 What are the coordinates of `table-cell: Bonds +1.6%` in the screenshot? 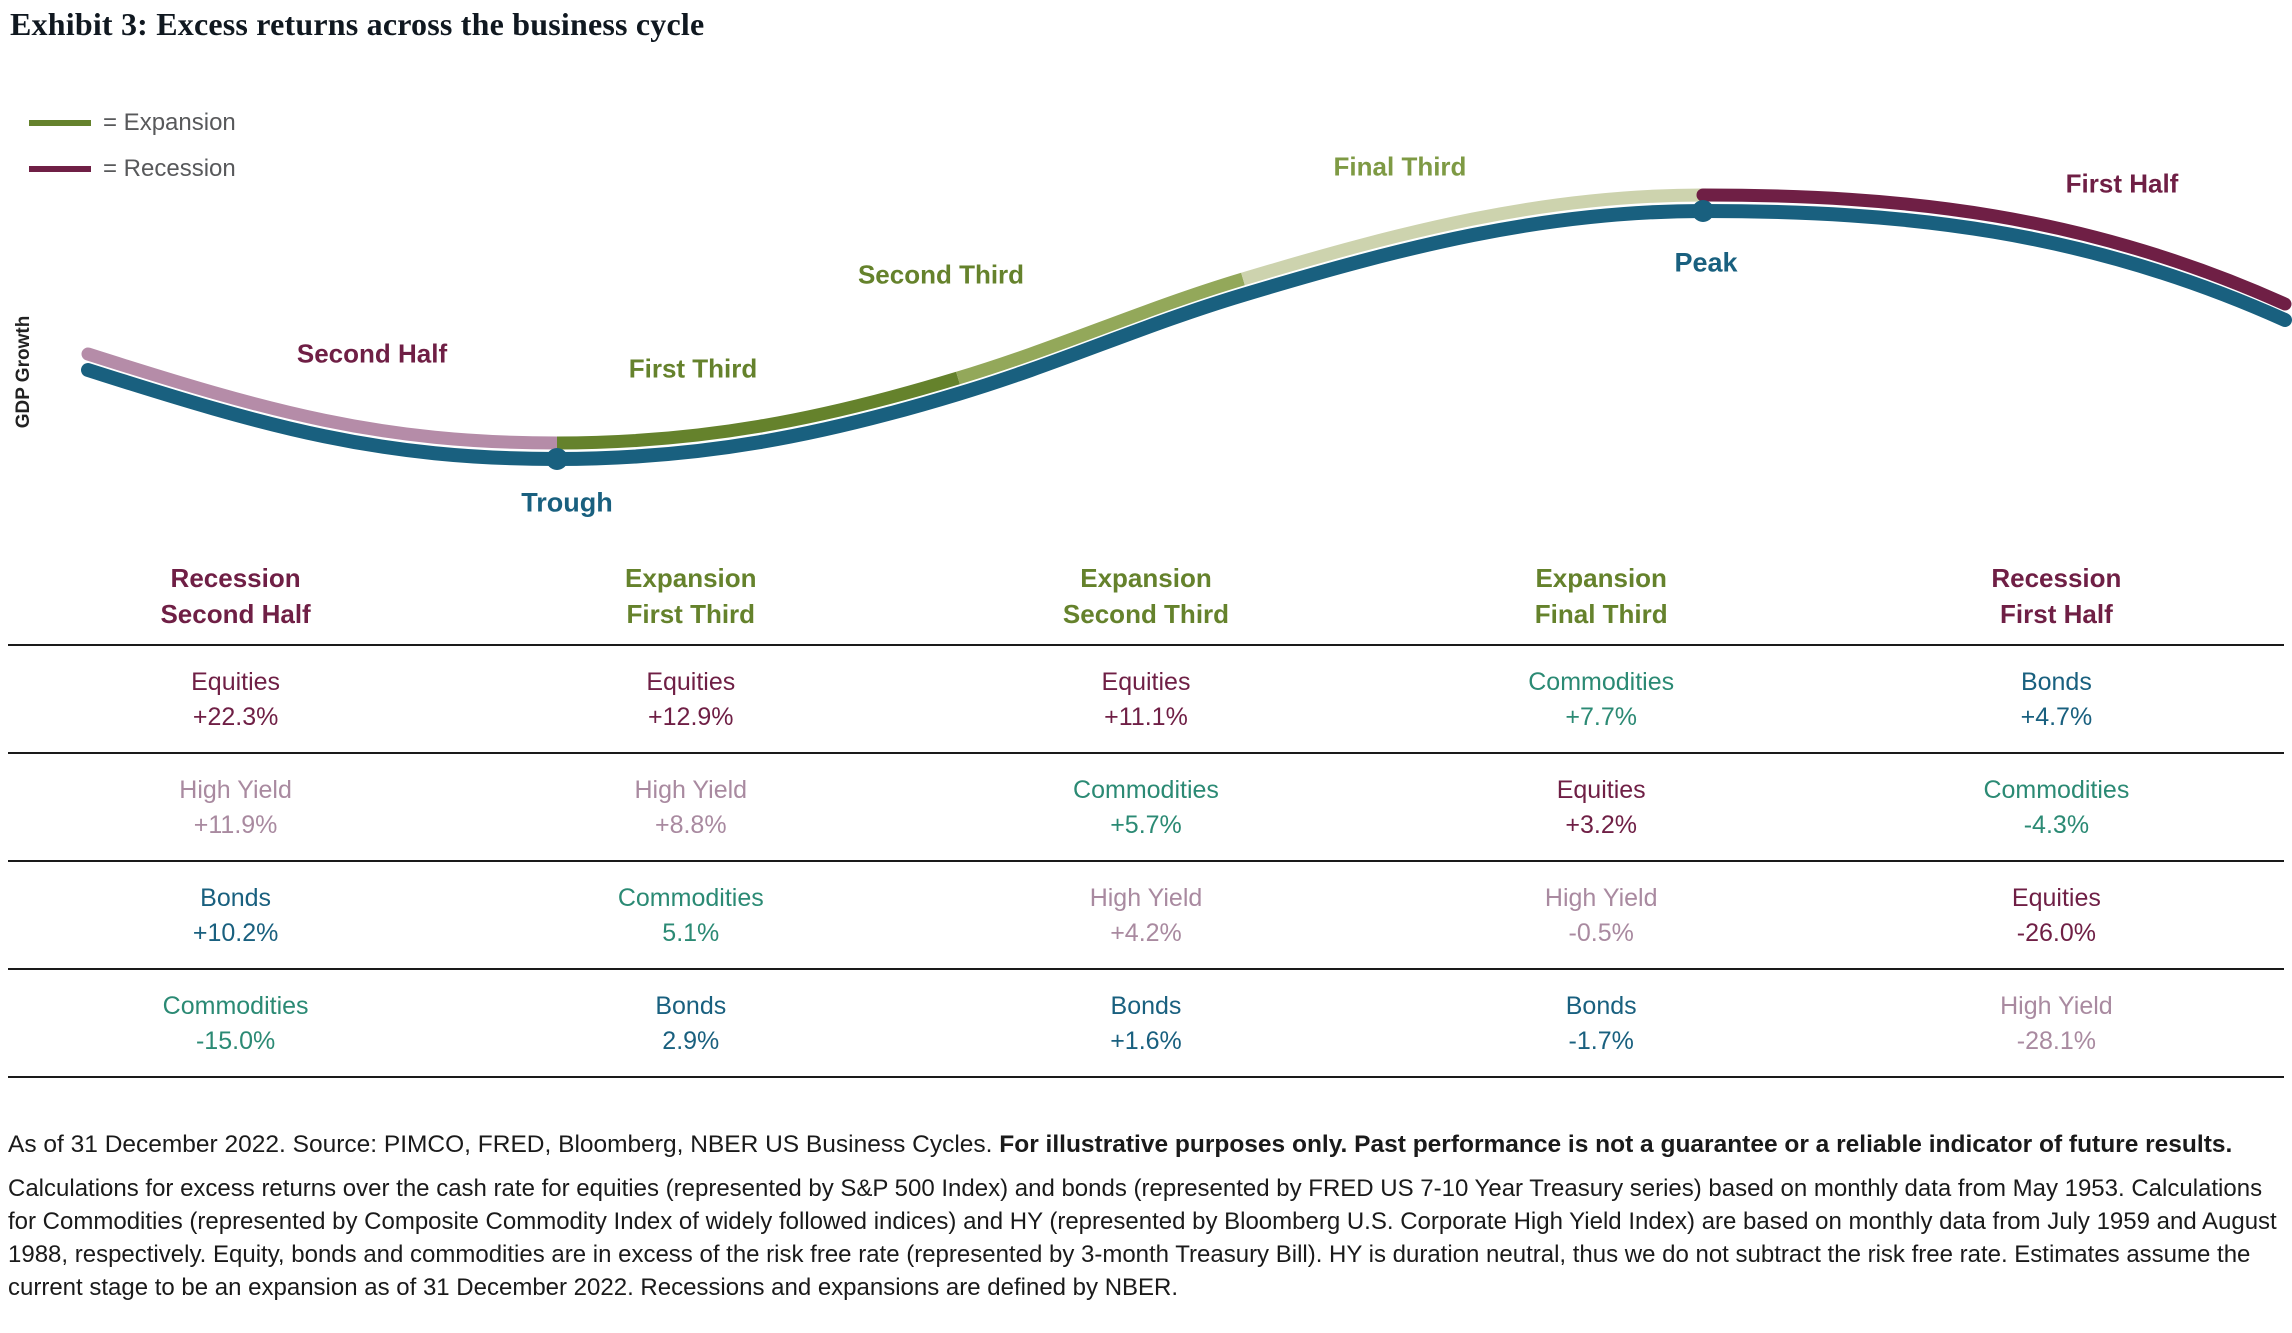 It's located at (1145, 1023).